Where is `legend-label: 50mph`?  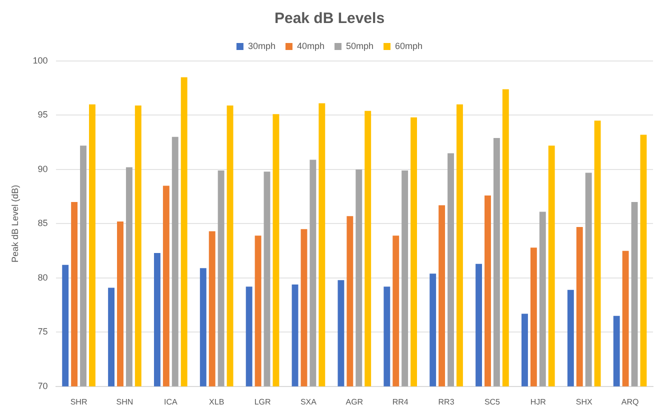
legend-label: 50mph is located at coordinates (360, 45).